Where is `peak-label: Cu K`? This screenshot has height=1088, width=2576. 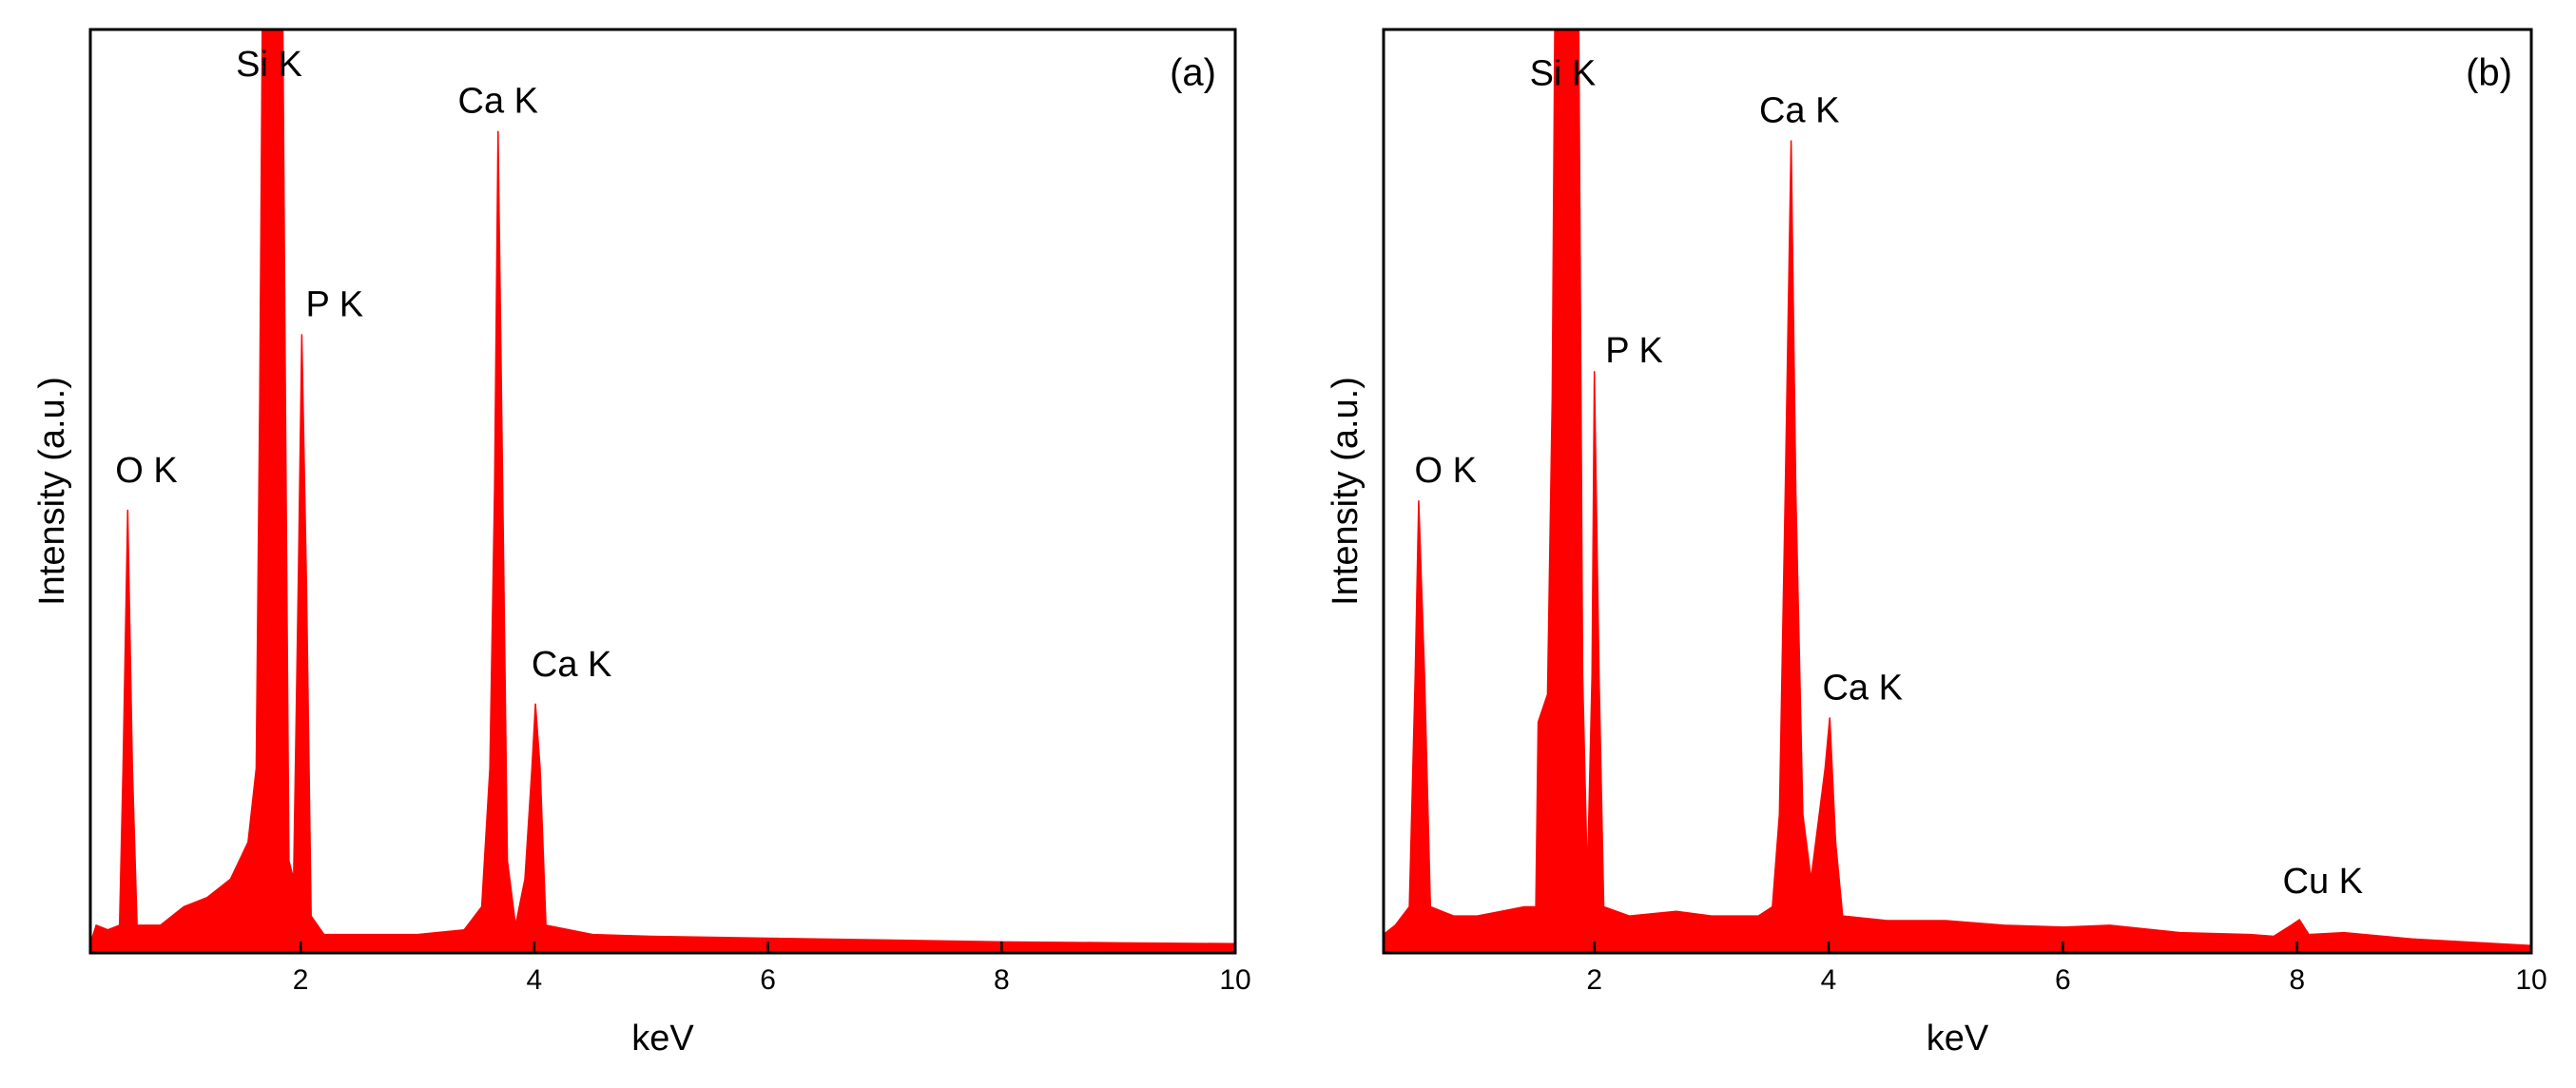 peak-label: Cu K is located at coordinates (2323, 882).